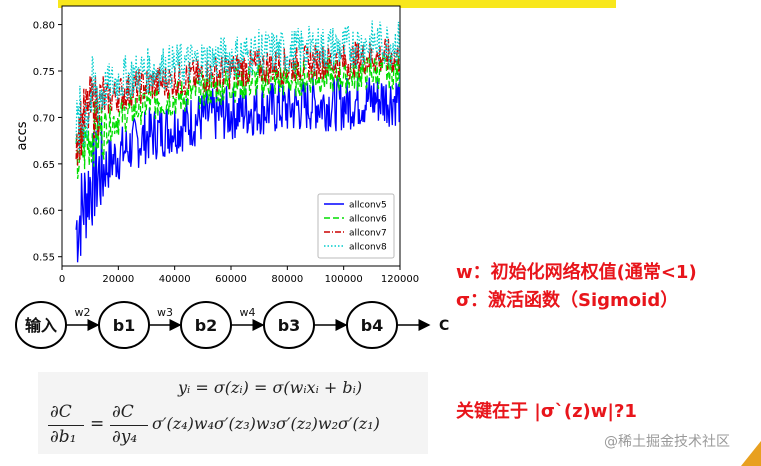  I want to click on end-label: C, so click(444, 326).